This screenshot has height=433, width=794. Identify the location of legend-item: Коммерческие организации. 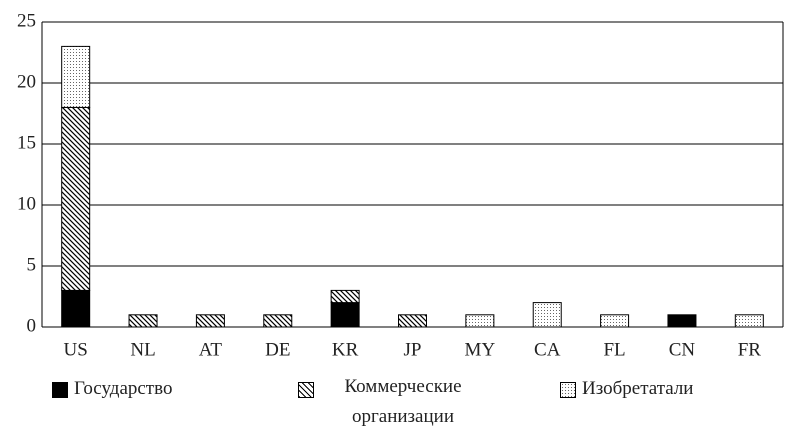
(388, 404).